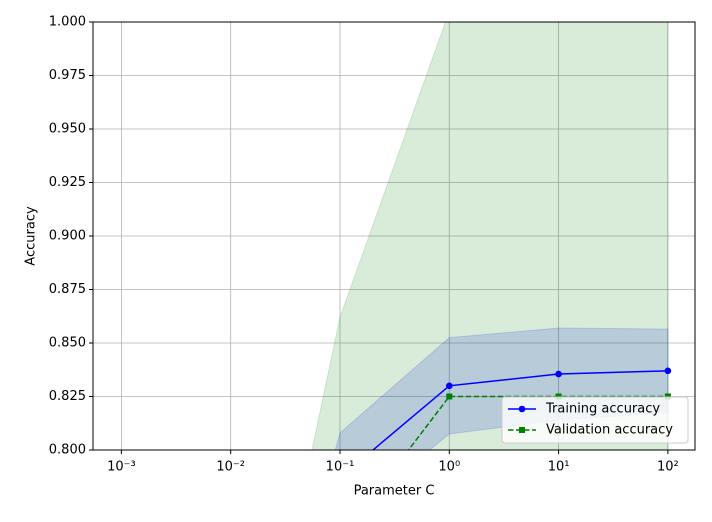 Image resolution: width=712 pixels, height=522 pixels. Describe the element at coordinates (449, 467) in the screenshot. I see `x-tick-label: 10⁰` at that location.